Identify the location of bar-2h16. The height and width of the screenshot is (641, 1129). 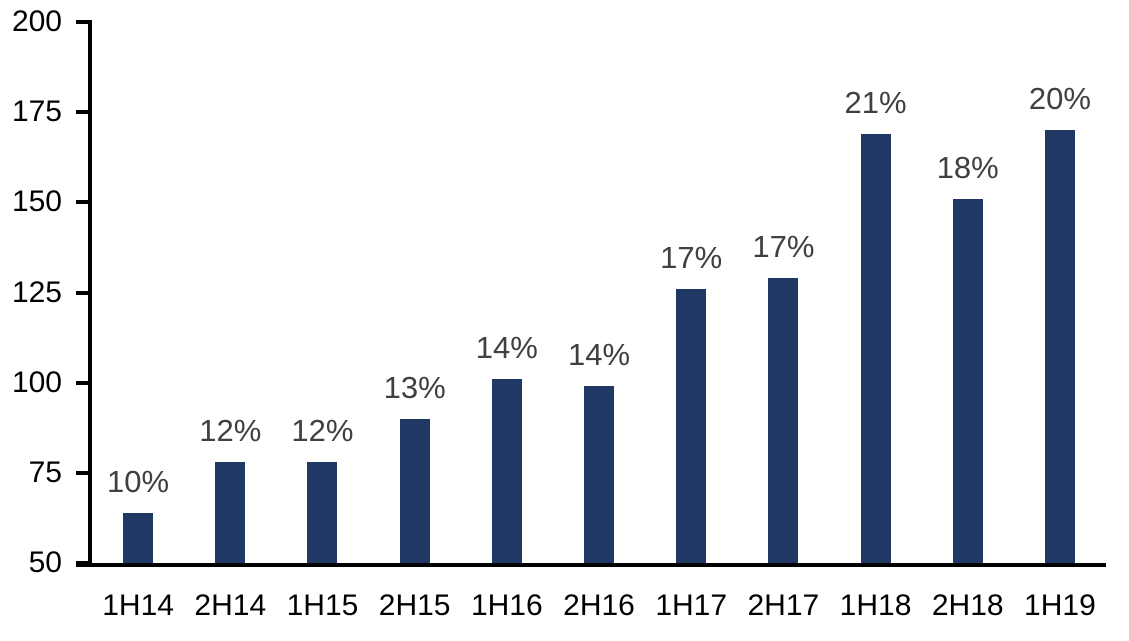
(599, 474).